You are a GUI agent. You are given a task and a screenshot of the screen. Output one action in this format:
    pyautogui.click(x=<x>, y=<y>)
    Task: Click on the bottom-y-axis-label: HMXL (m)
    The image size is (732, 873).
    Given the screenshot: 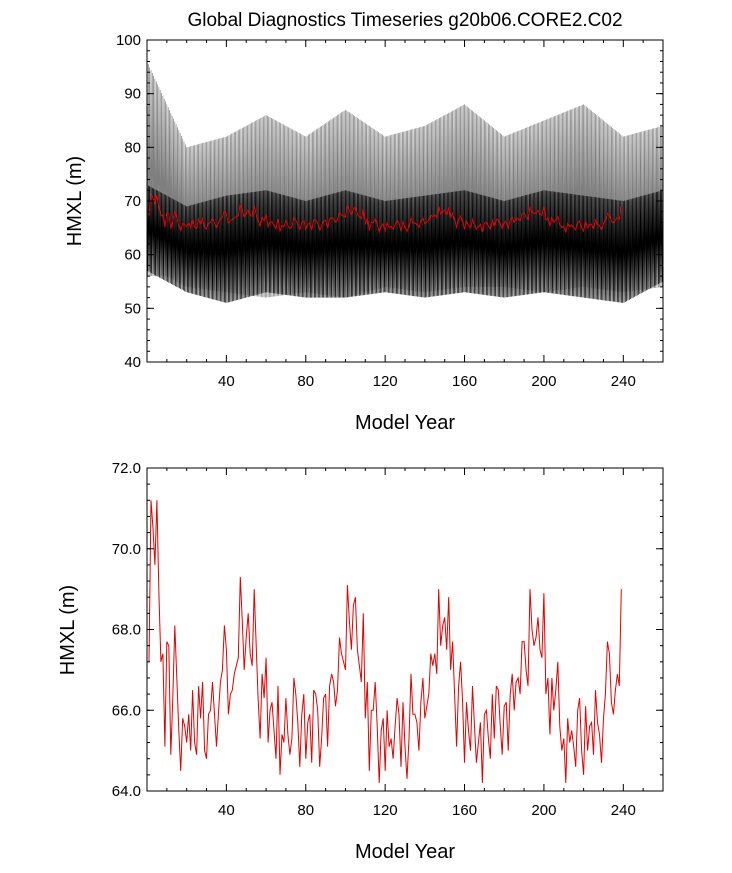 What is the action you would take?
    pyautogui.click(x=68, y=630)
    